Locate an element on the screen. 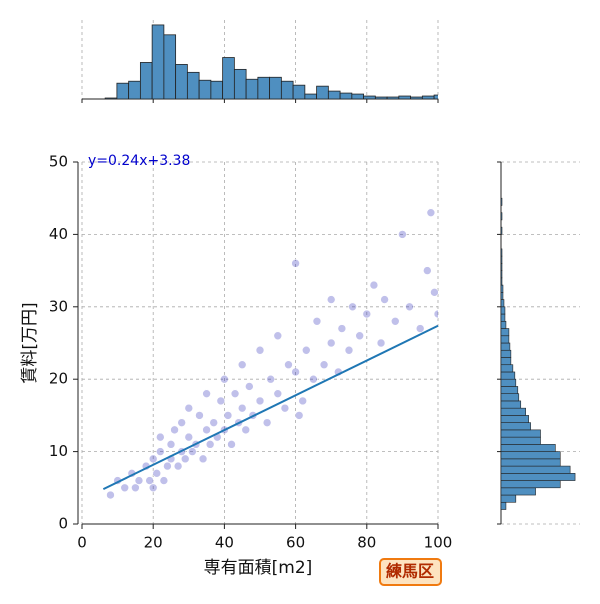 This screenshot has width=600, height=604. y-tick-label: 30 is located at coordinates (58, 306).